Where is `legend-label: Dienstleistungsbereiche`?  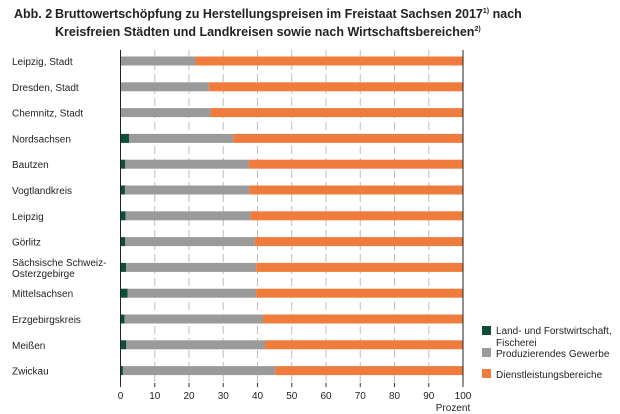 legend-label: Dienstleistungsbereiche is located at coordinates (549, 375).